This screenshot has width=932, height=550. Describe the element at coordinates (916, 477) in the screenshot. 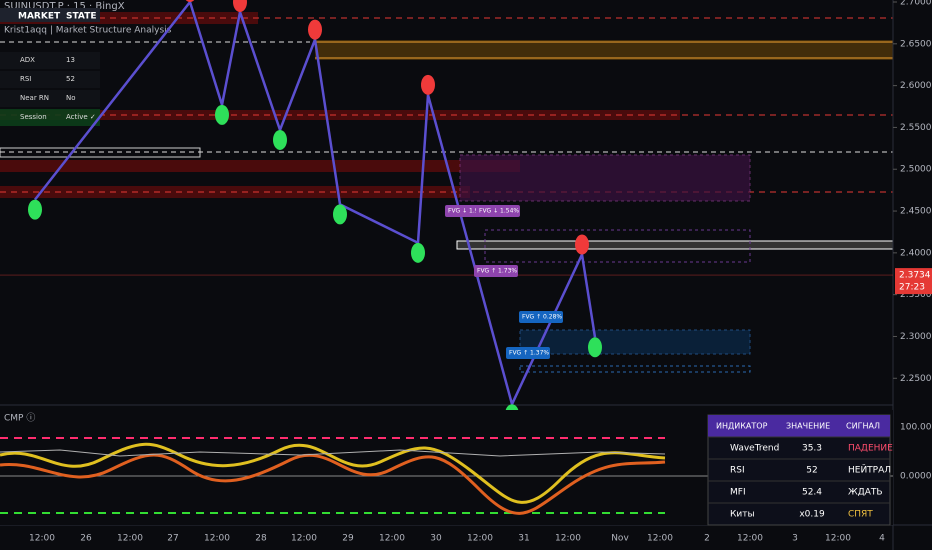

I see `oscillator-tick: 0.0000` at that location.